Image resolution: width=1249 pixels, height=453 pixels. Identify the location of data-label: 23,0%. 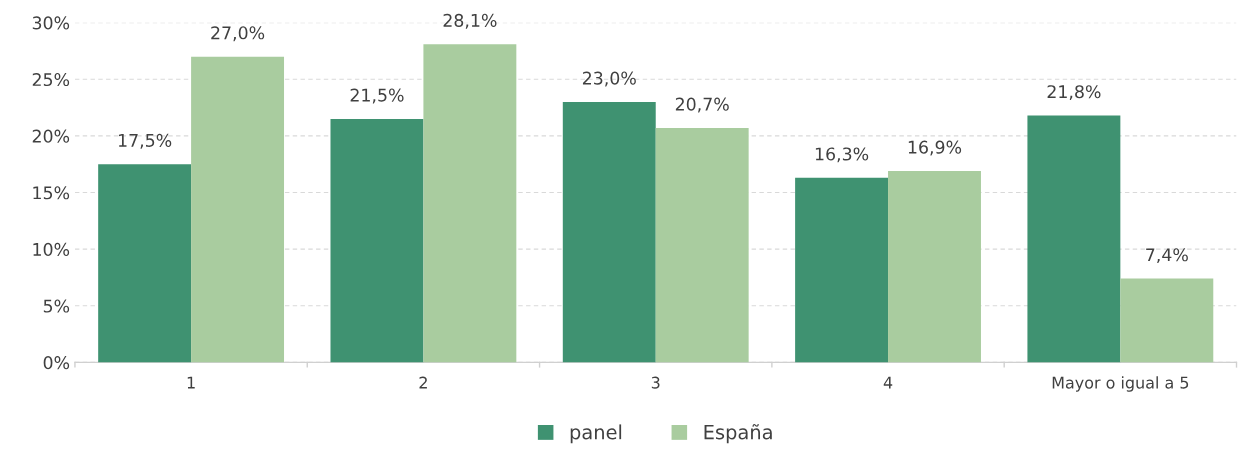
(609, 79).